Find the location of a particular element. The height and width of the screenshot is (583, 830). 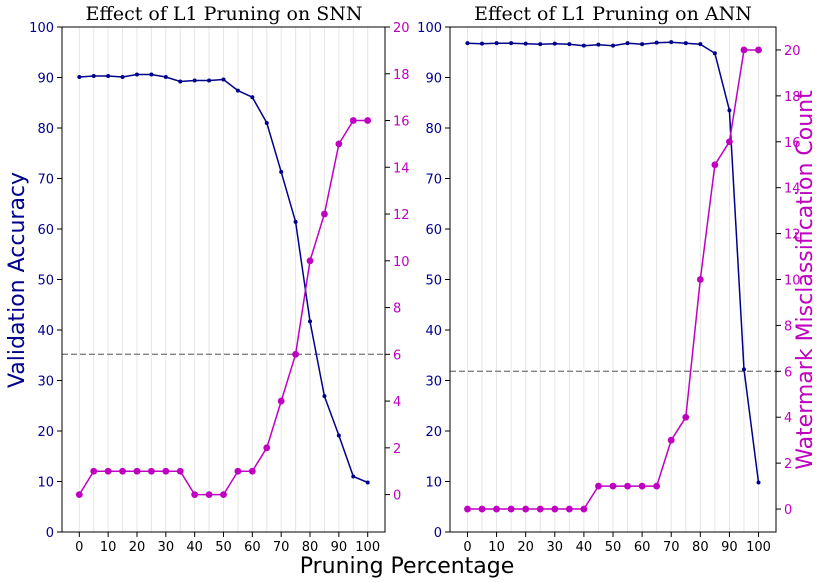

y-axis-label-right: Watermark Misclassification Count is located at coordinates (805, 280).